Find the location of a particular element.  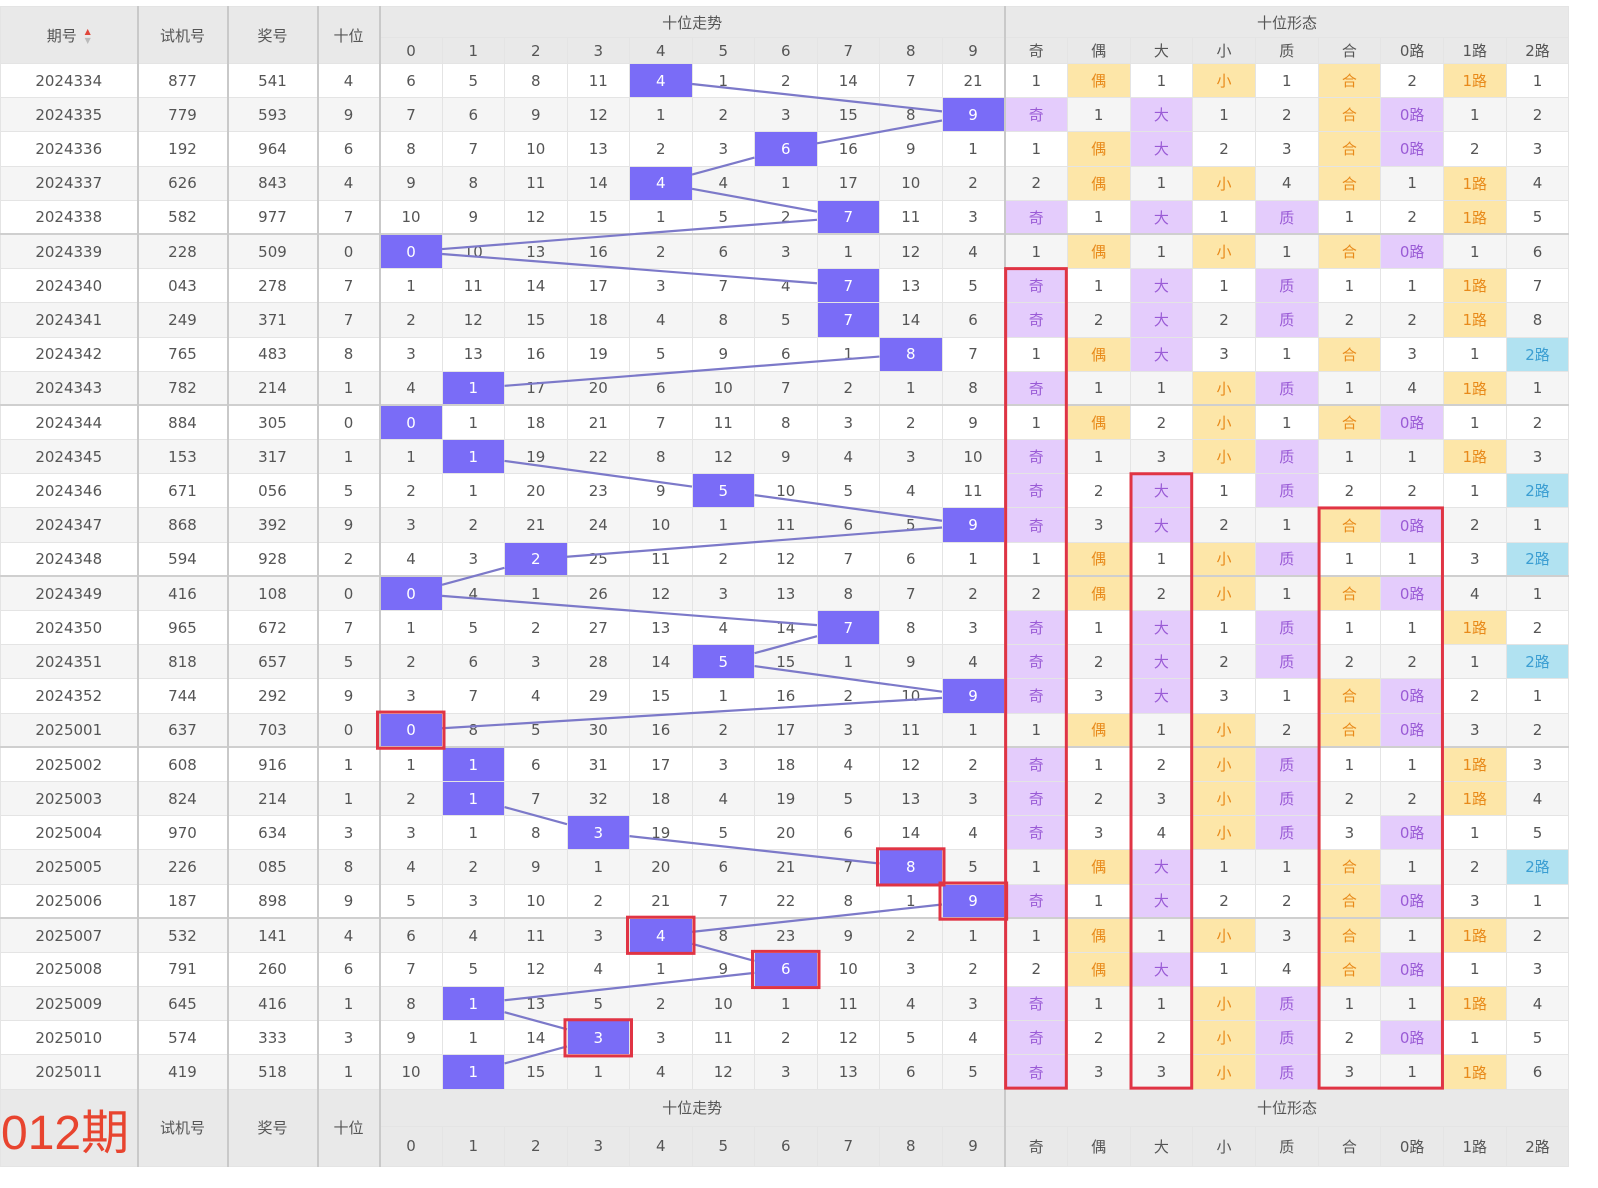

prize-number-cell: 634 is located at coordinates (273, 833).